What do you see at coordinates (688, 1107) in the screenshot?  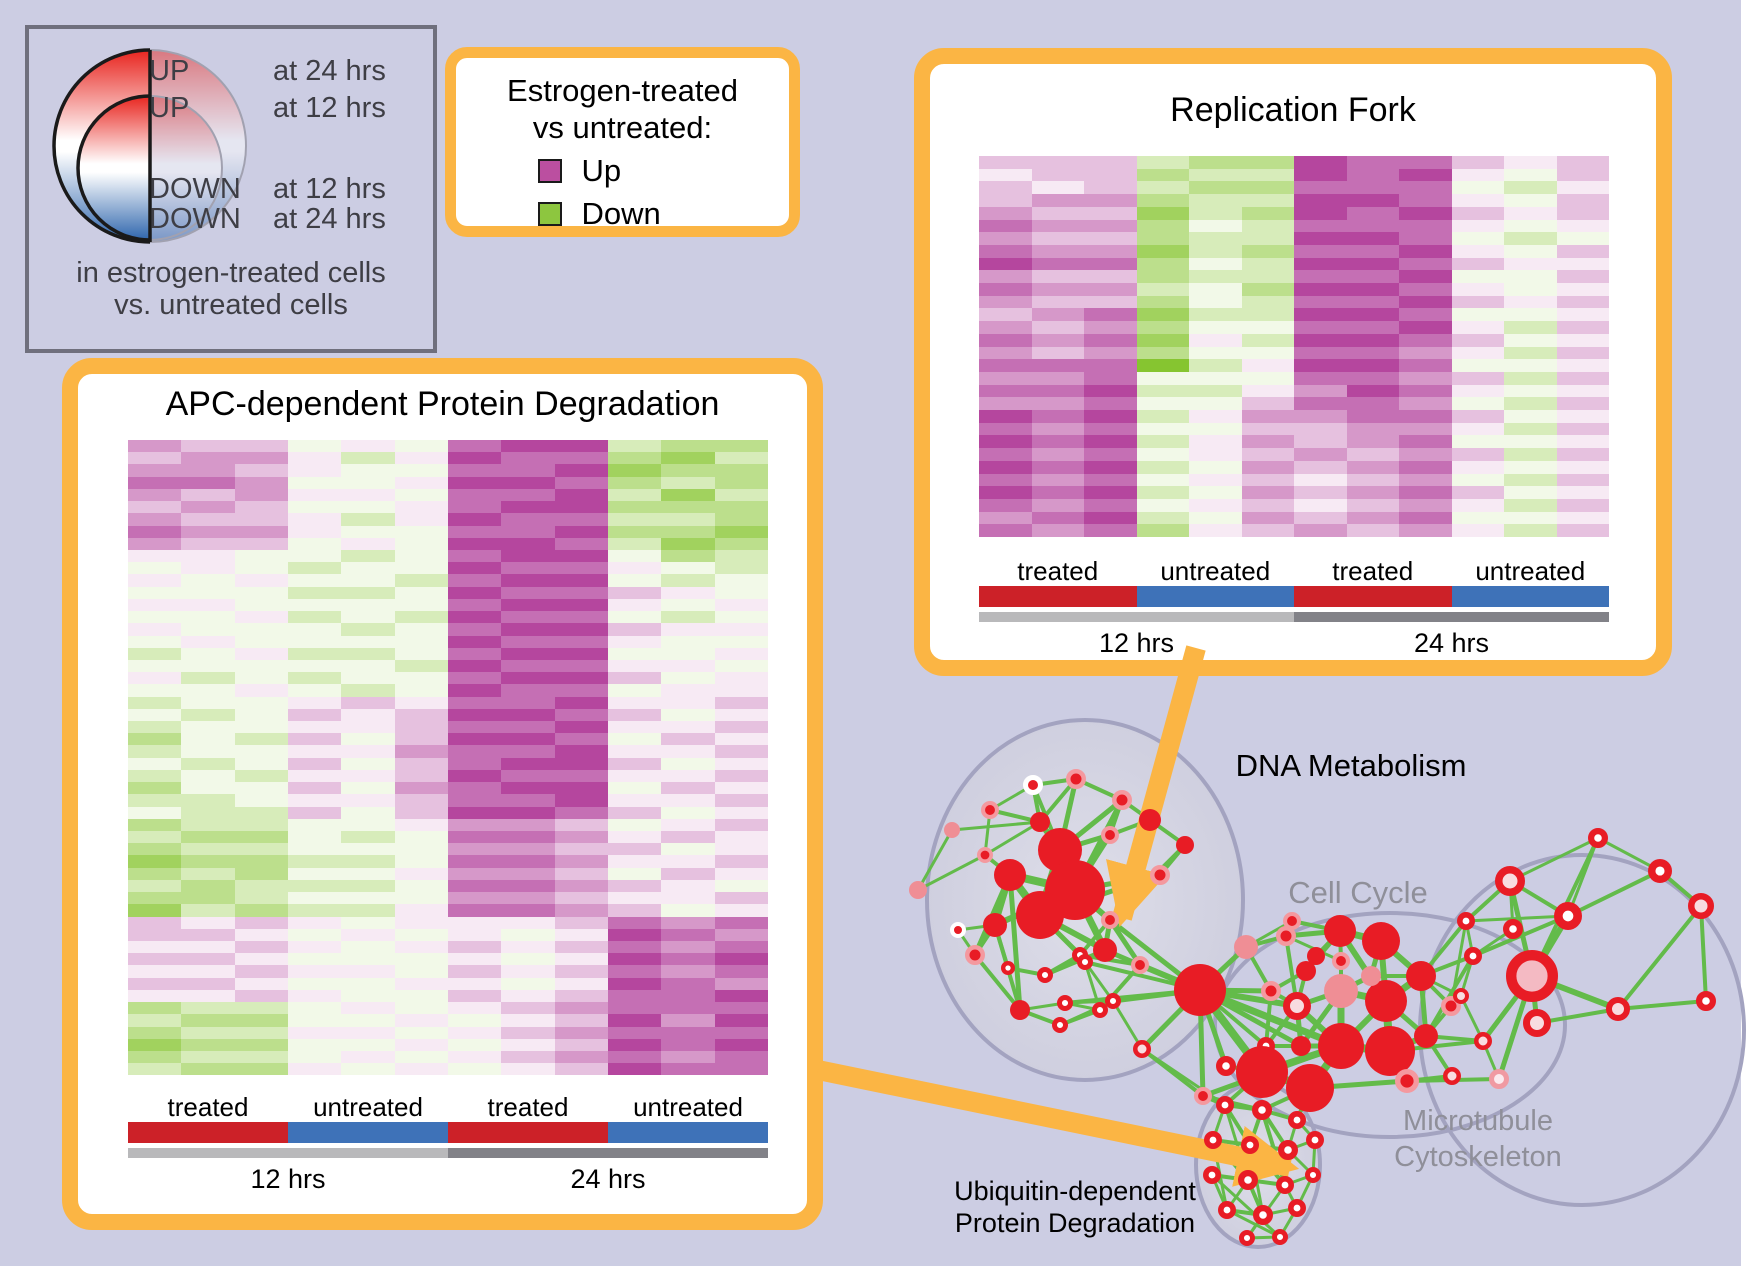 I see `condition-label: untreated` at bounding box center [688, 1107].